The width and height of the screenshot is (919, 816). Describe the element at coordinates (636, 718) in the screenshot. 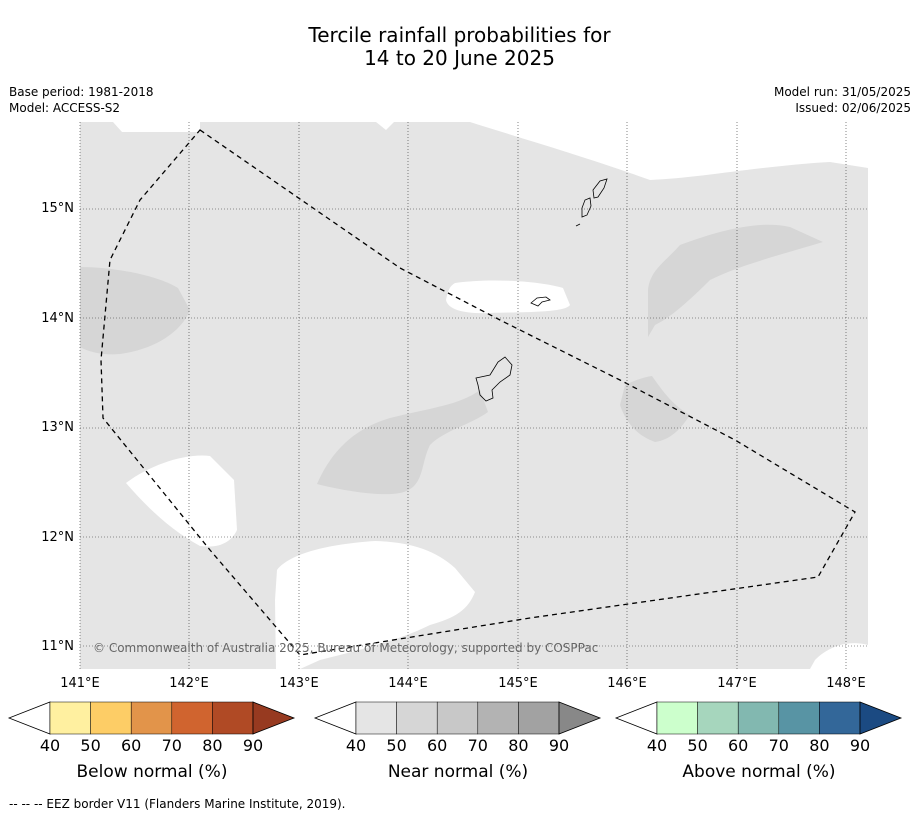

I see `above-normal-low-extend` at that location.